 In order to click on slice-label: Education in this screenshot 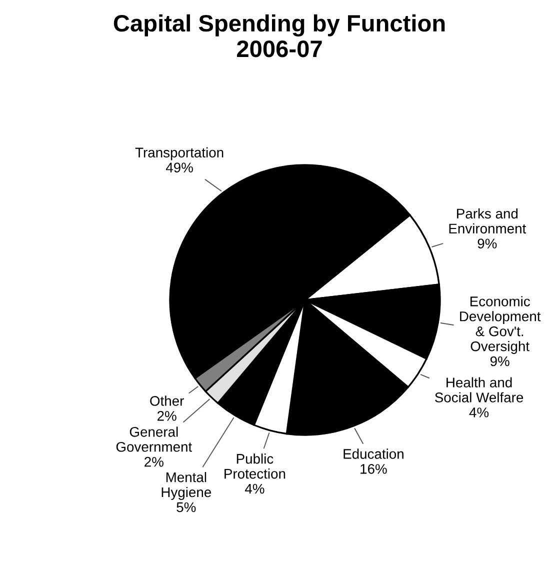, I will do `click(374, 453)`.